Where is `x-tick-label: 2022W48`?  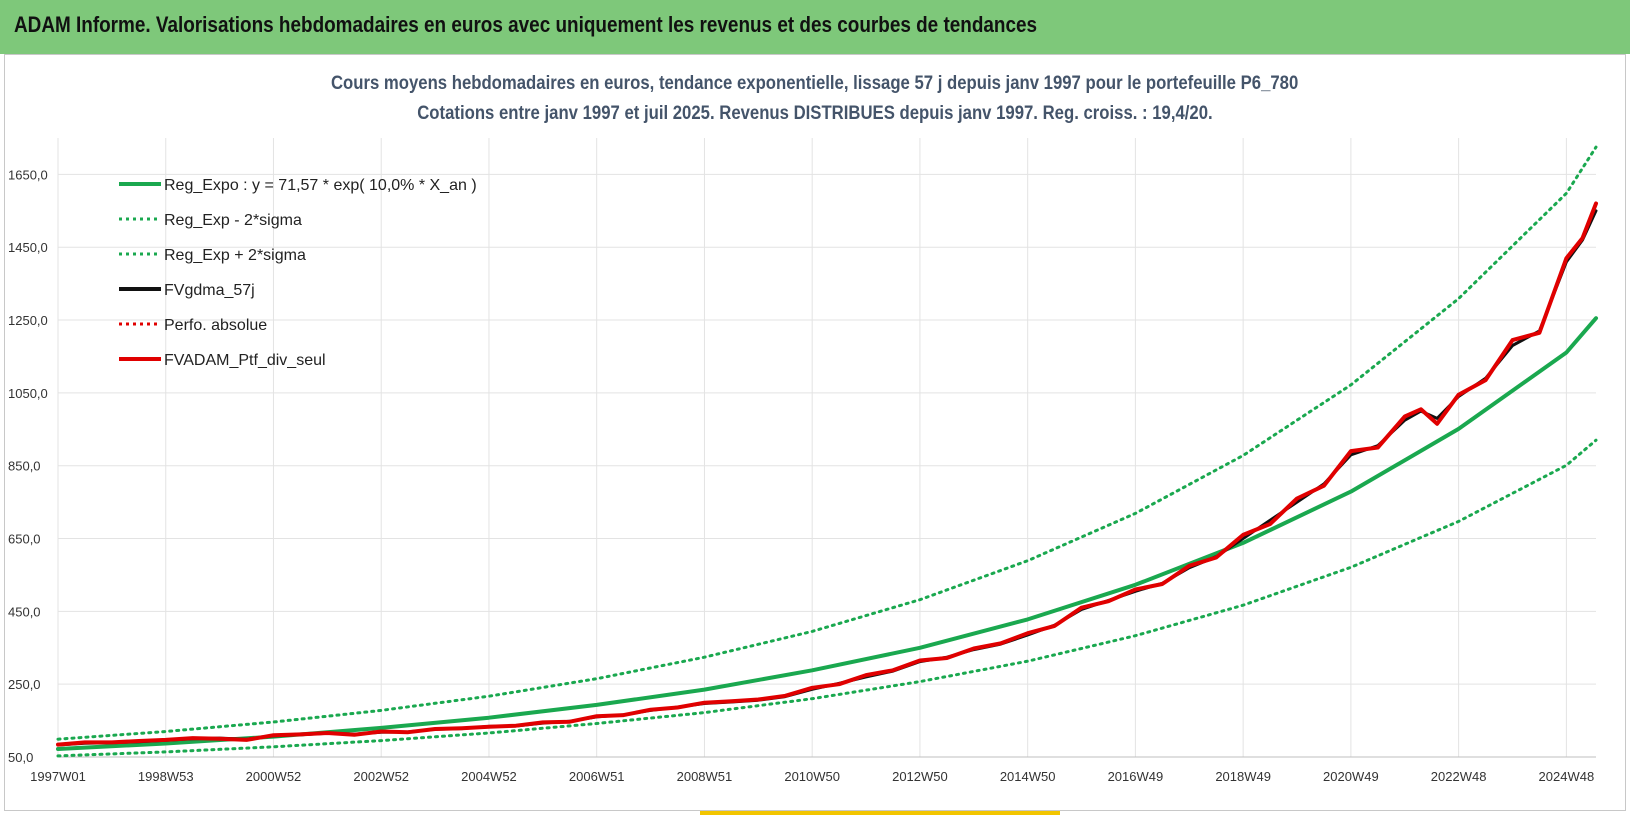 x-tick-label: 2022W48 is located at coordinates (1459, 776).